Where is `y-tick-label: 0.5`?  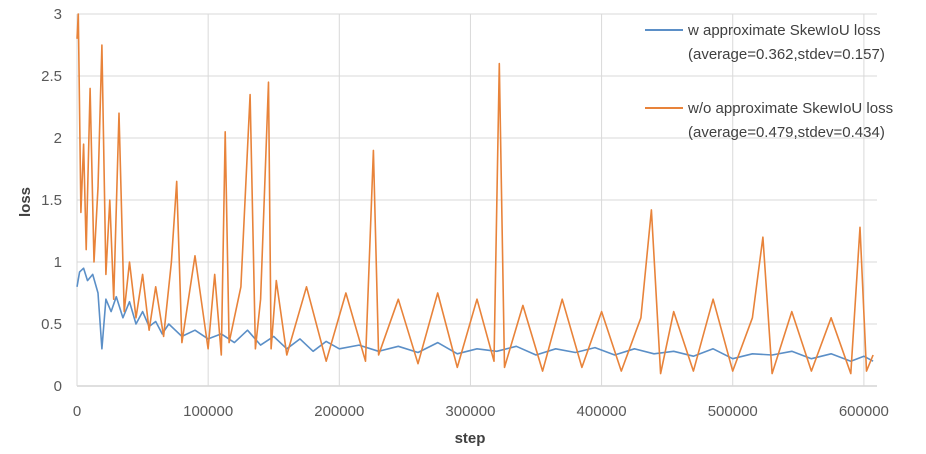
y-tick-label: 0.5 is located at coordinates (51, 324).